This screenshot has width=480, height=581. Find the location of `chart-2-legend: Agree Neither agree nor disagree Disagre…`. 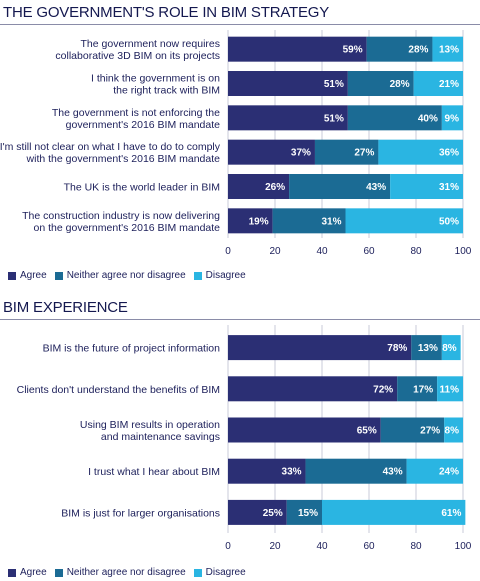

chart-2-legend: Agree Neither agree nor disagree Disagre… is located at coordinates (127, 572).